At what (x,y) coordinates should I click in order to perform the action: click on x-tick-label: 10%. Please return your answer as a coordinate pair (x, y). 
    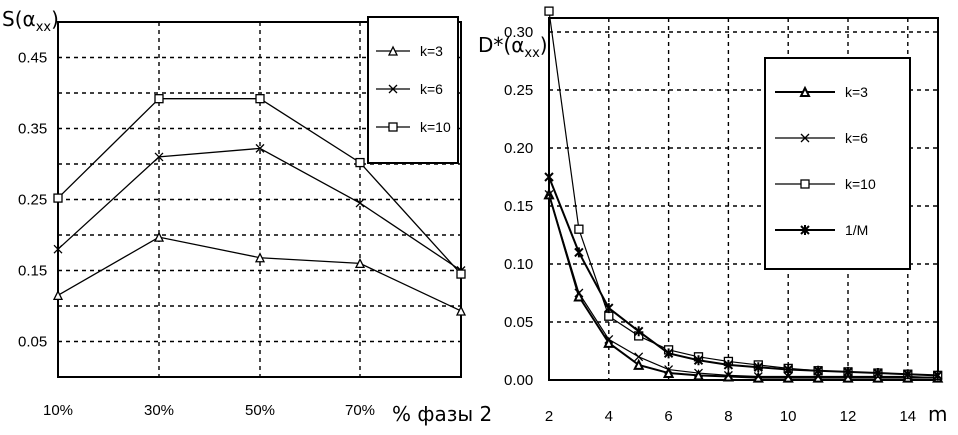
    Looking at the image, I should click on (58, 410).